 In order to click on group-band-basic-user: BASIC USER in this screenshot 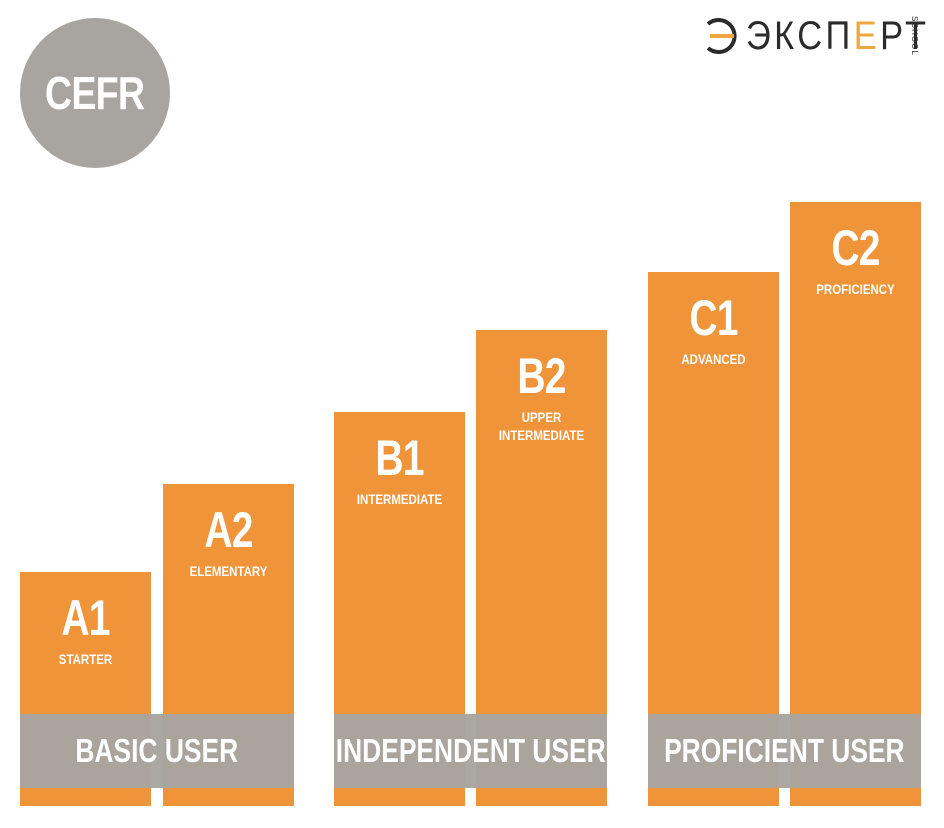, I will do `click(157, 751)`.